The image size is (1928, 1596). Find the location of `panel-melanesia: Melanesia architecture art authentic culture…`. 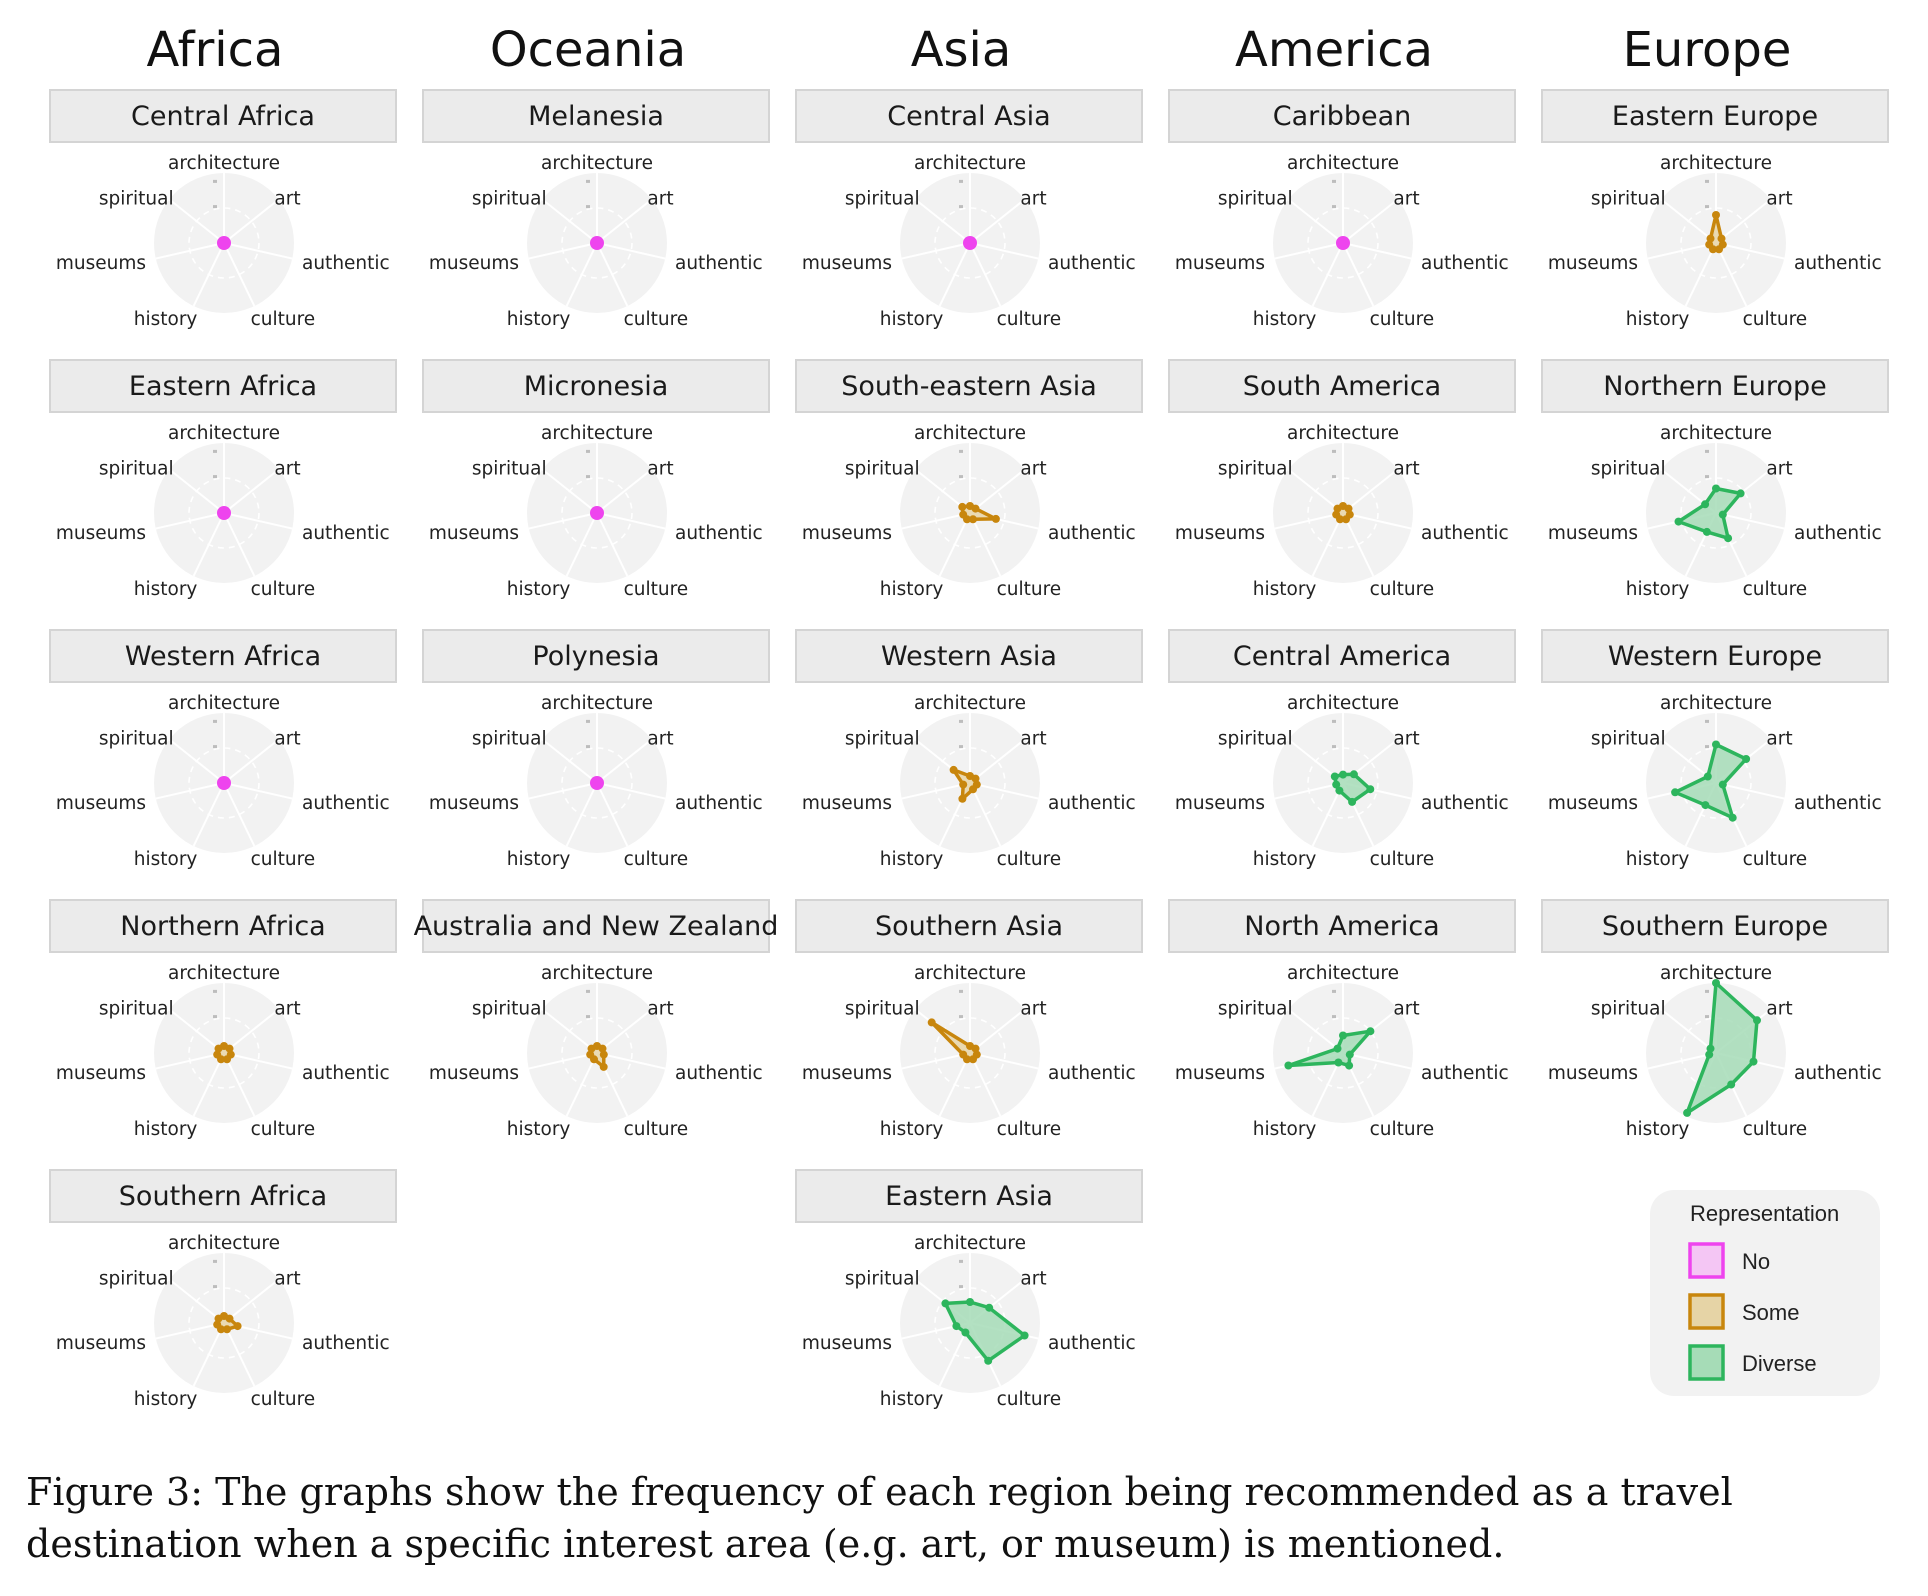

panel-melanesia: Melanesia architecture art authentic culture… is located at coordinates (596, 209).